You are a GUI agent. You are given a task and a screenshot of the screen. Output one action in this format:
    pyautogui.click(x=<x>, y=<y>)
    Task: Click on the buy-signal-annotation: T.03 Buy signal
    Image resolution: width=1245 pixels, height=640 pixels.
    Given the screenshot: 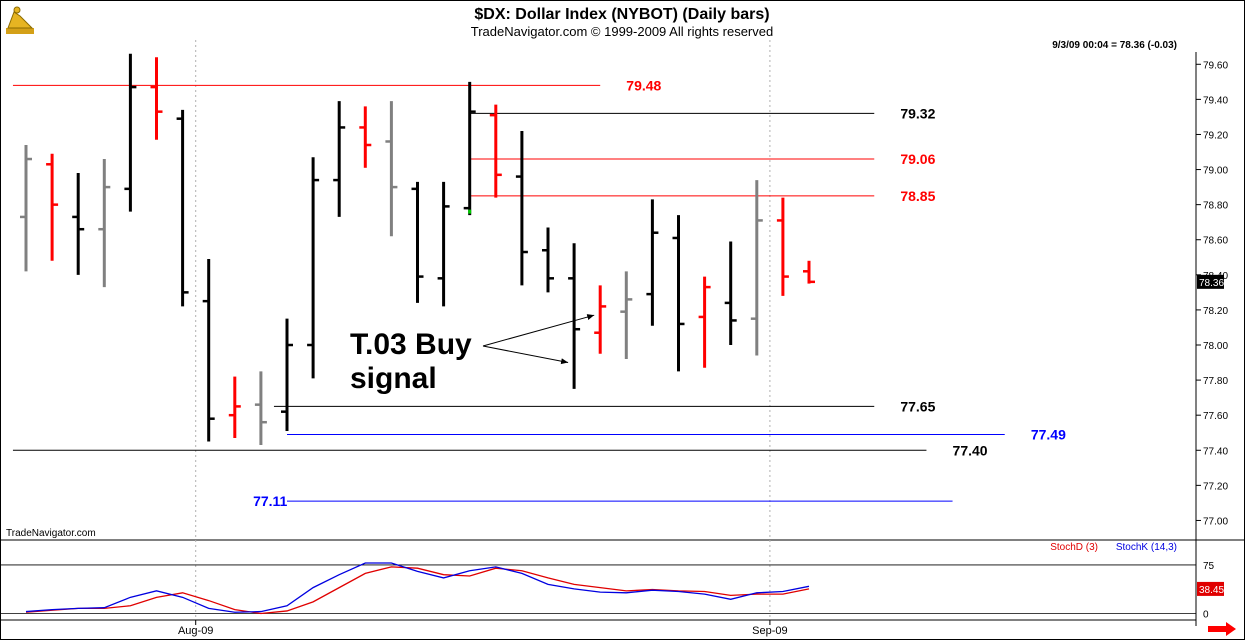 What is the action you would take?
    pyautogui.click(x=472, y=354)
    